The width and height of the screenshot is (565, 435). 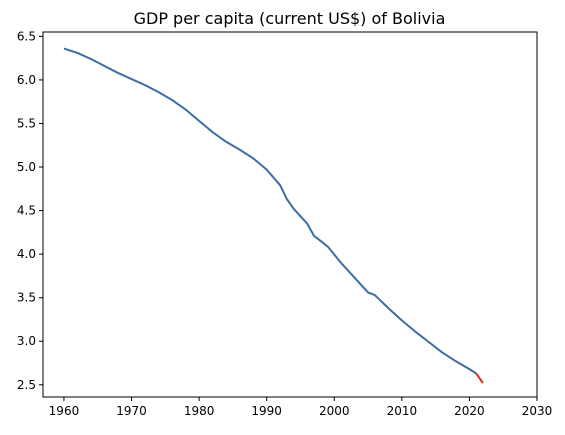 What do you see at coordinates (26, 123) in the screenshot?
I see `y-tick-label-6: 5.5` at bounding box center [26, 123].